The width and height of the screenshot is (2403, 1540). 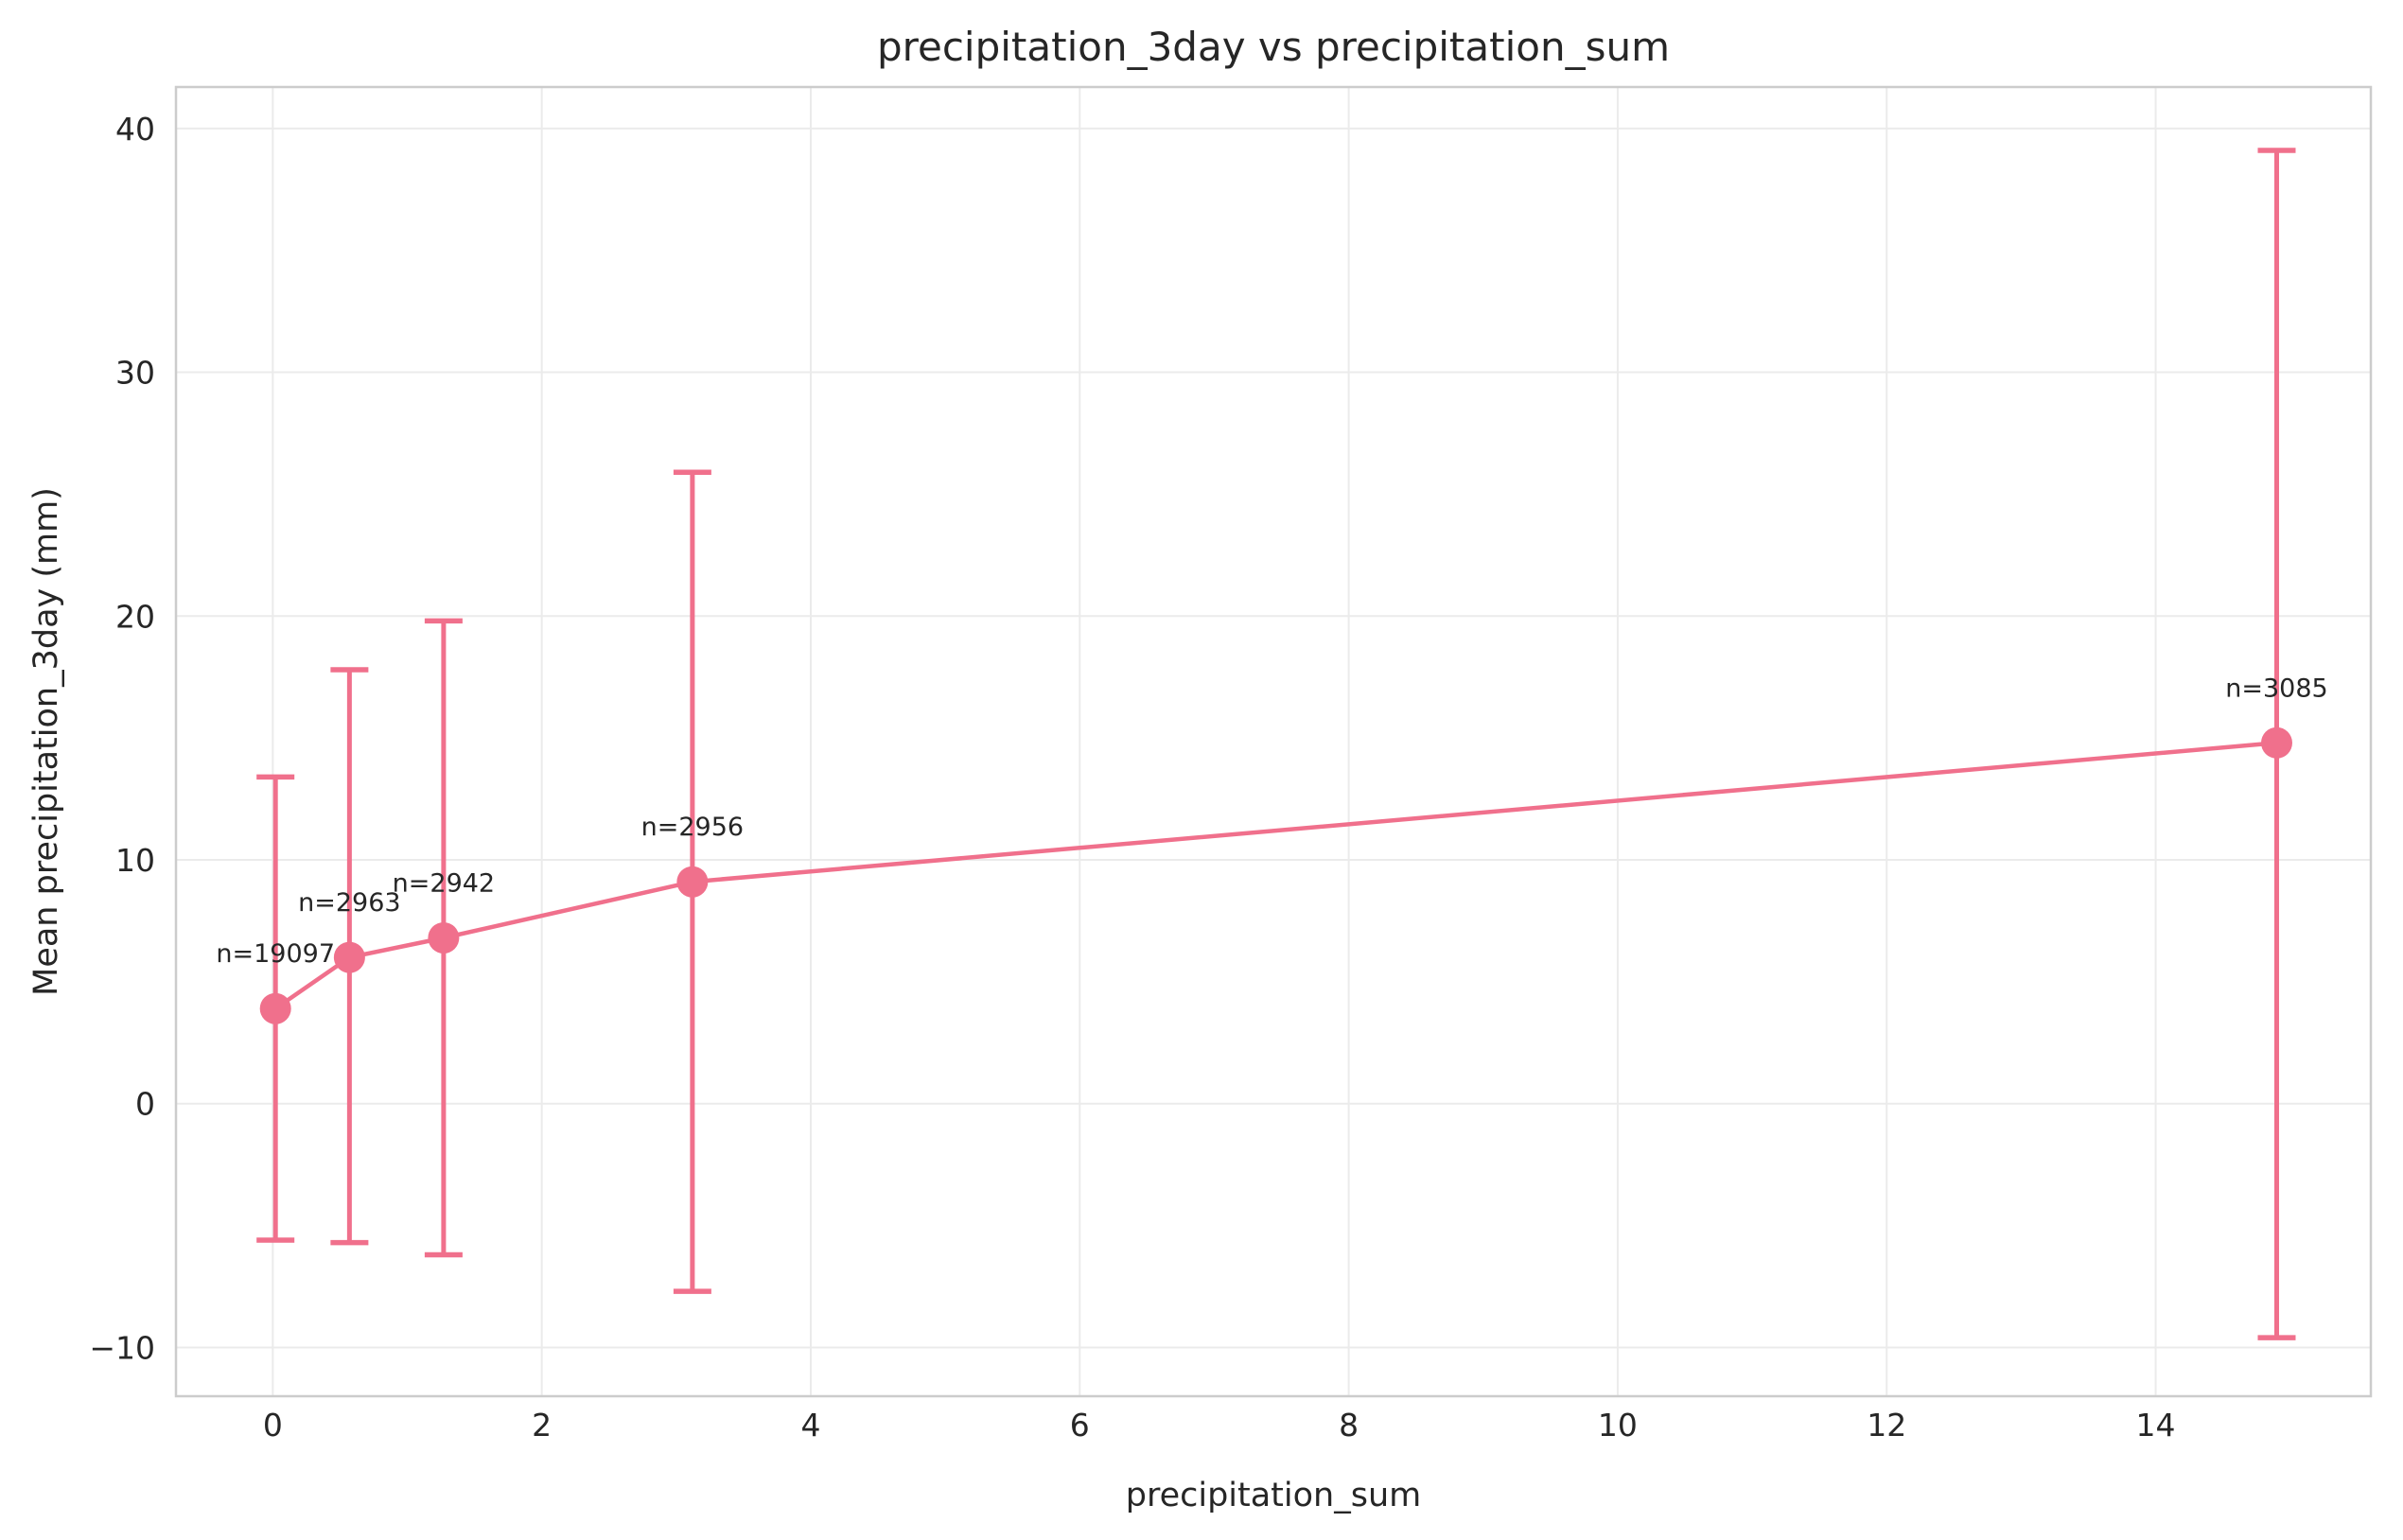 What do you see at coordinates (2156, 1425) in the screenshot?
I see `x-tick-label: 14` at bounding box center [2156, 1425].